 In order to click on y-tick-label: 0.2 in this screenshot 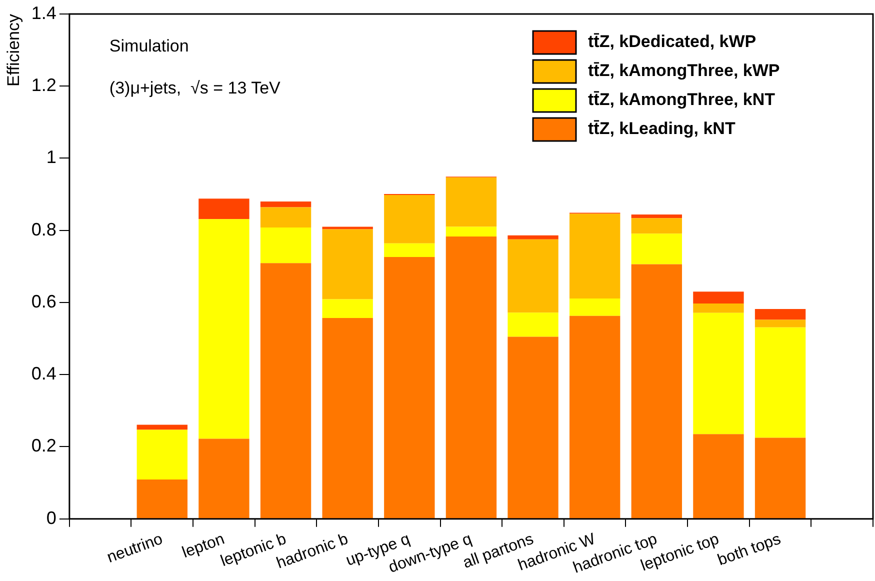, I will do `click(43, 446)`.